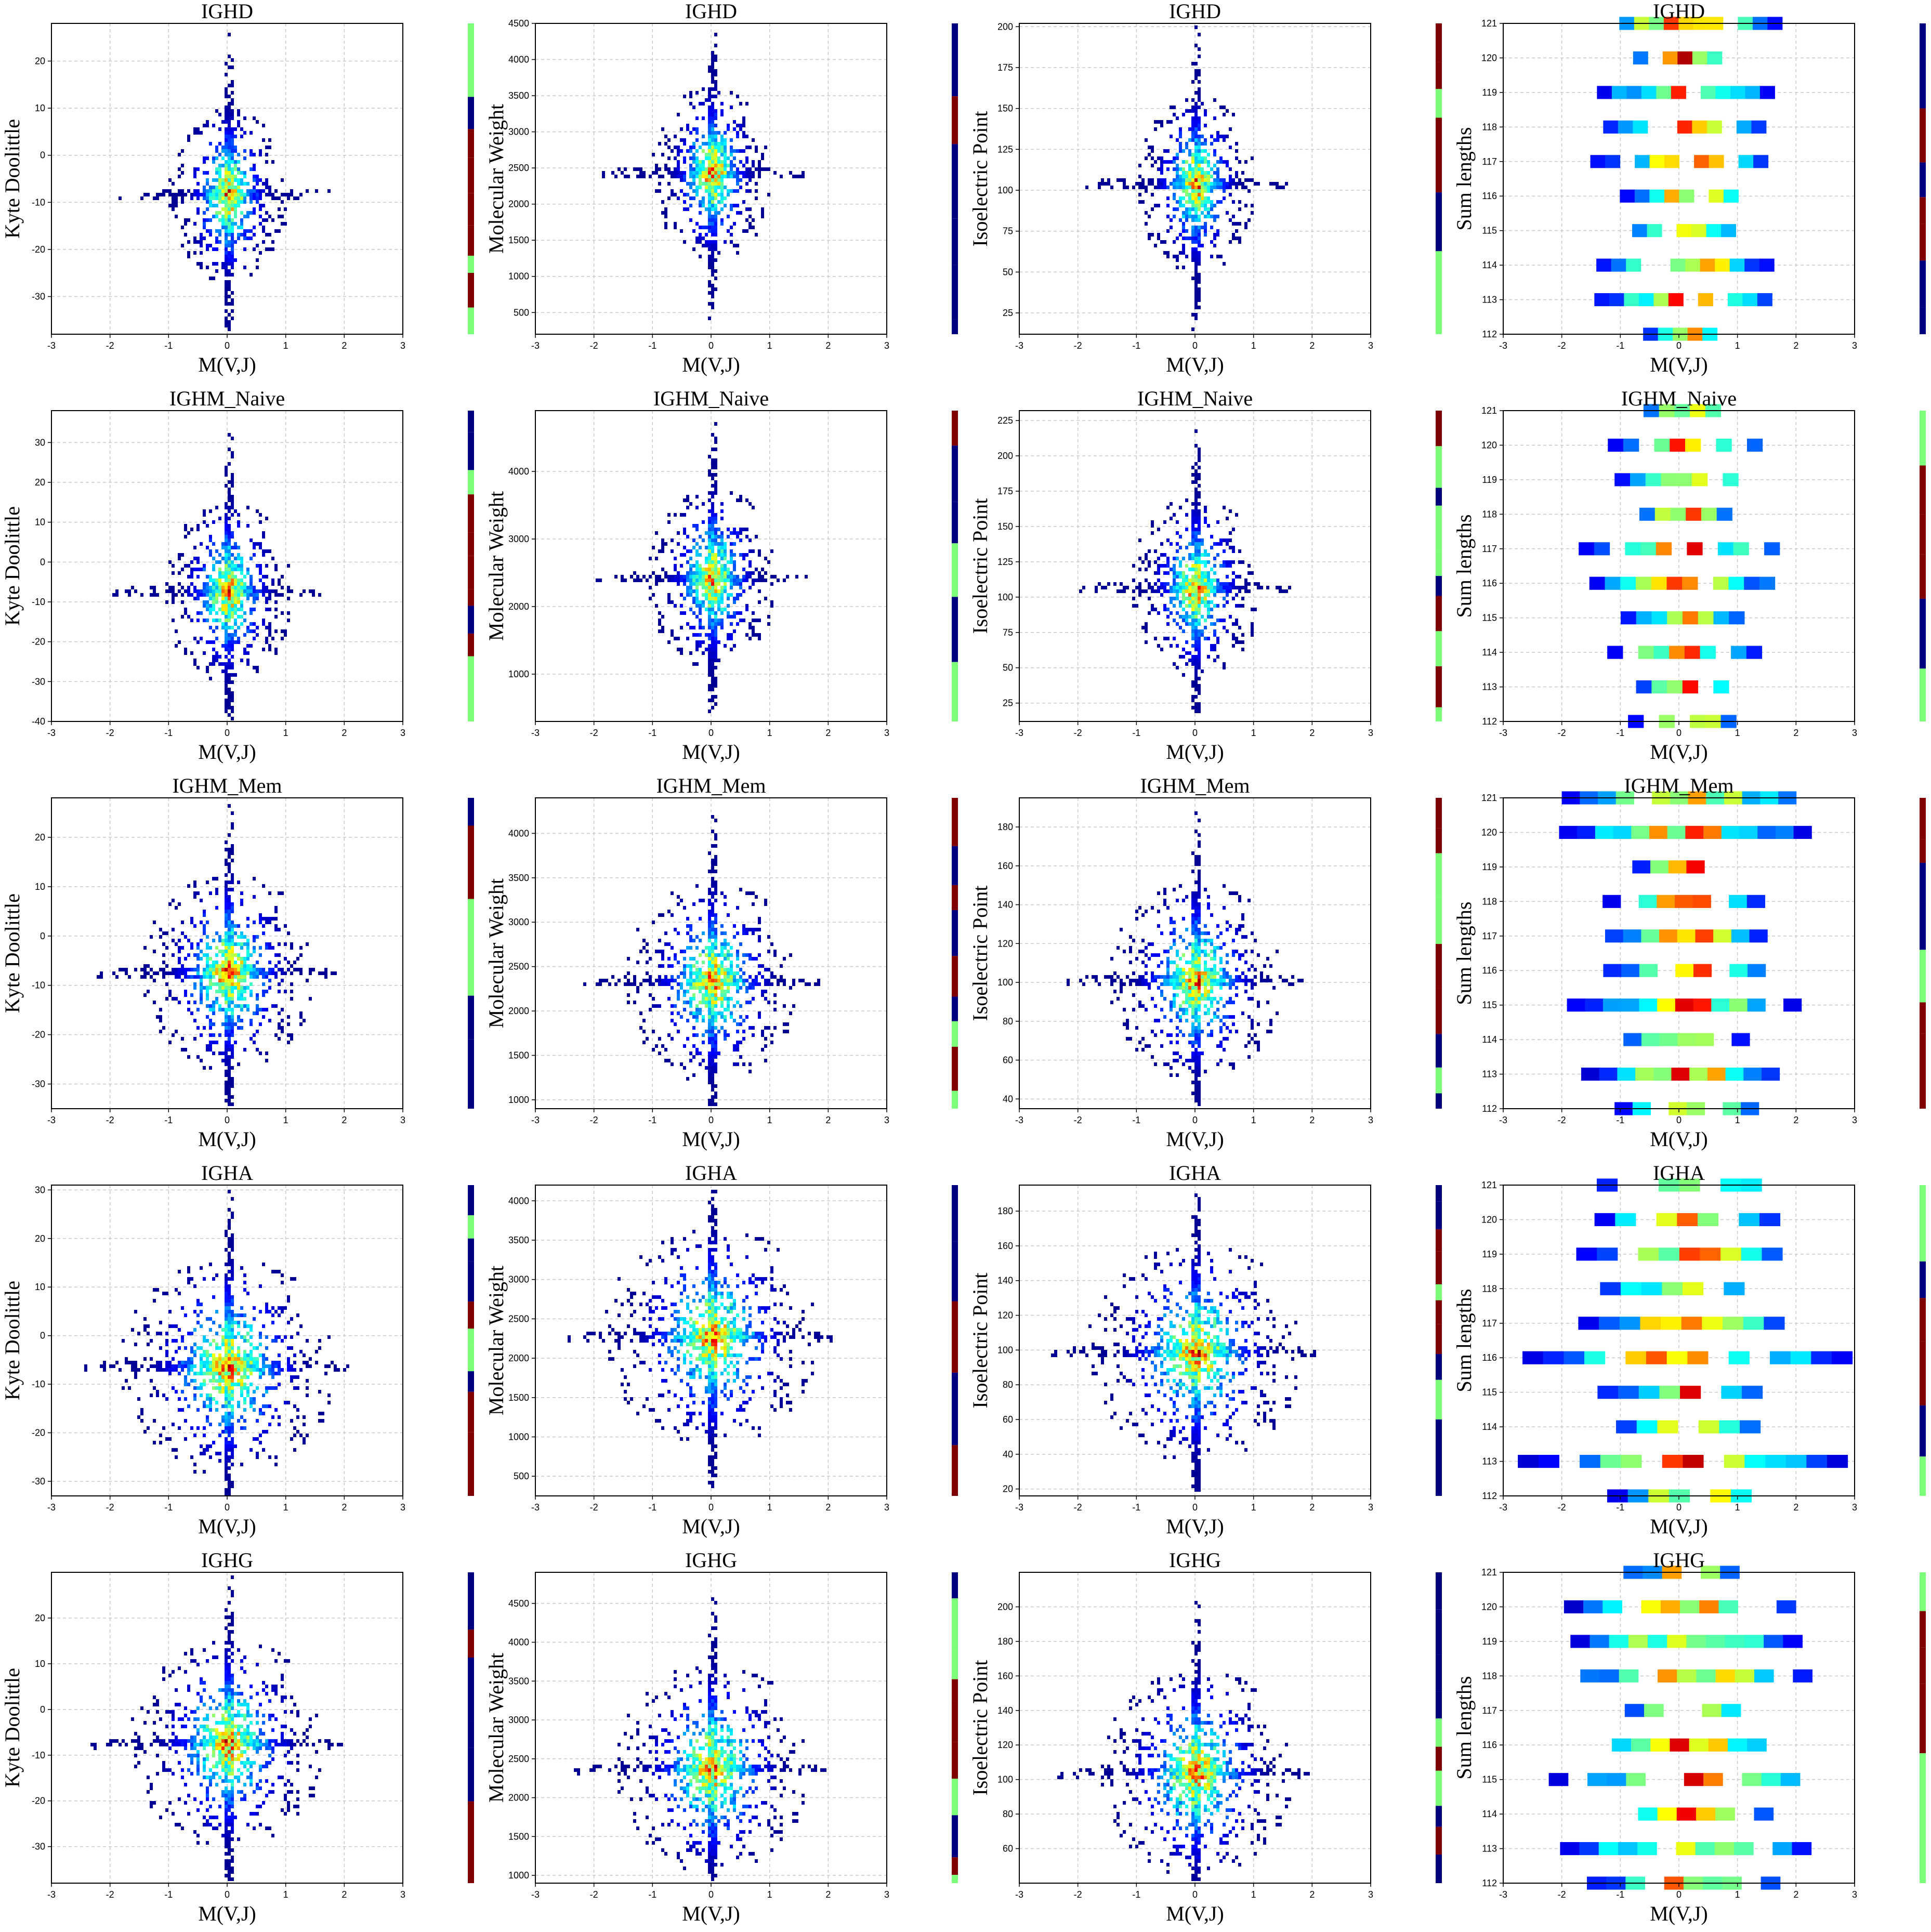 This screenshot has height=1932, width=1931. What do you see at coordinates (1008, 272) in the screenshot?
I see `y-tick-label: 50` at bounding box center [1008, 272].